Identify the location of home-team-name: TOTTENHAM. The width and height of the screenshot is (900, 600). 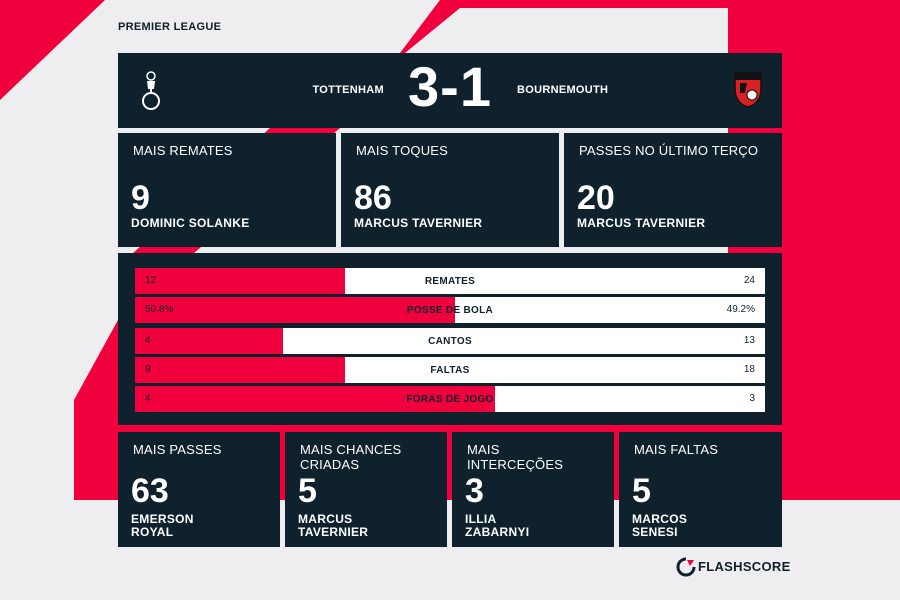
(348, 90).